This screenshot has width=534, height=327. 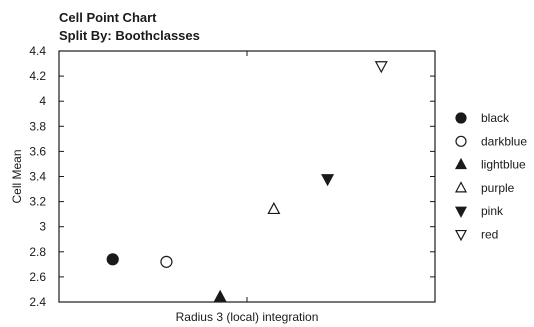 What do you see at coordinates (328, 180) in the screenshot?
I see `data-point-pink` at bounding box center [328, 180].